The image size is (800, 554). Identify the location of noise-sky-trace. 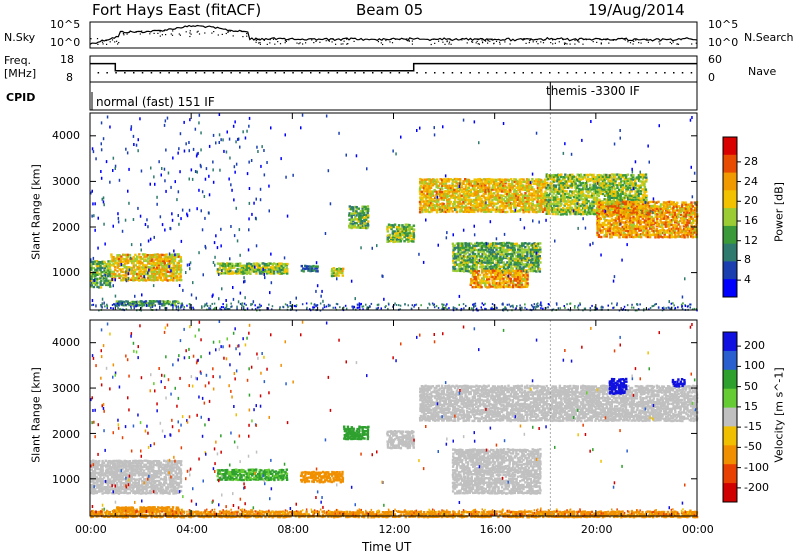
(393, 34).